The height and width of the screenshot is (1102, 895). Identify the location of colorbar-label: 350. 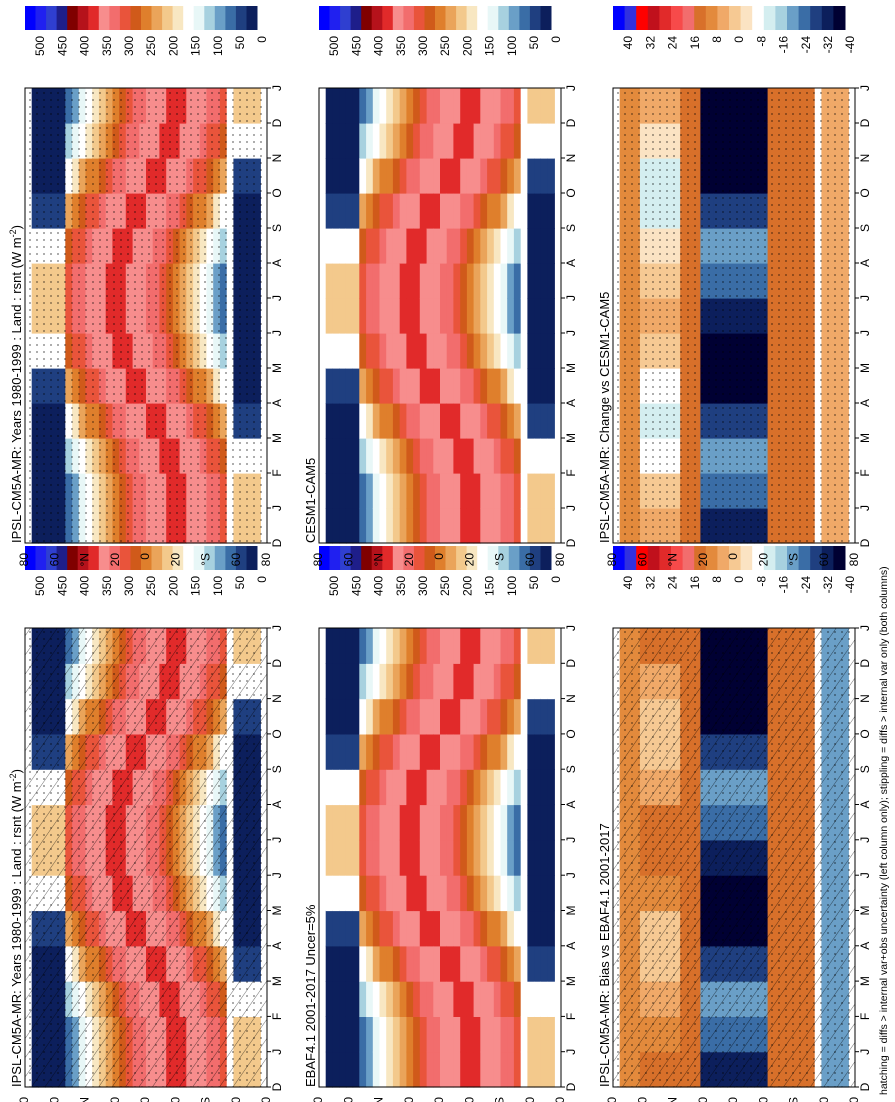
(401, 586).